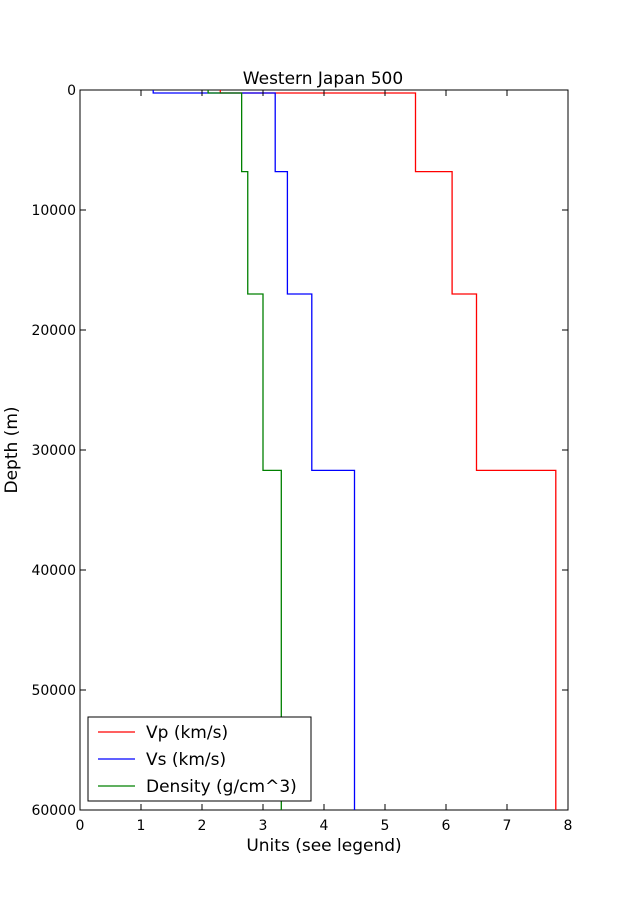 This screenshot has width=630, height=900. What do you see at coordinates (53, 211) in the screenshot?
I see `y-tick-label: 10000` at bounding box center [53, 211].